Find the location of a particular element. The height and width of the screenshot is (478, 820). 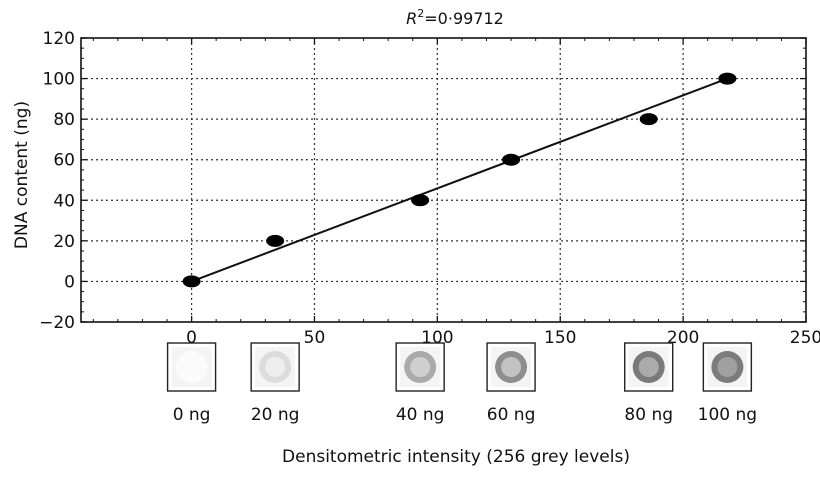

swatch-label: 40 ng is located at coordinates (420, 415).